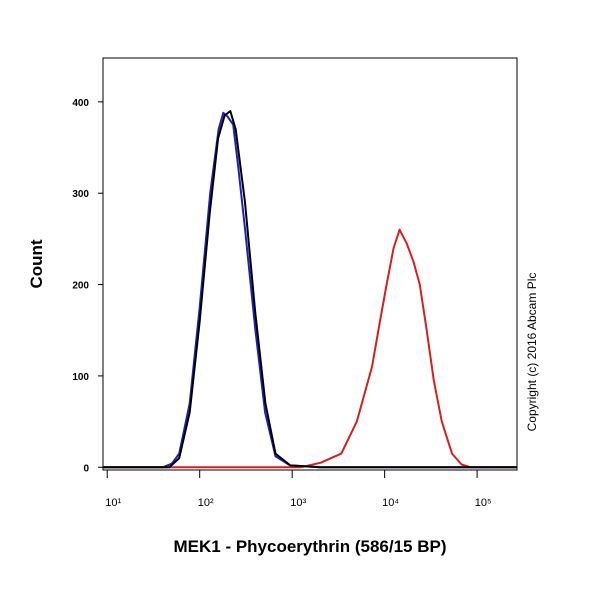 The image size is (600, 605). Describe the element at coordinates (298, 503) in the screenshot. I see `x-tick-label: 10³` at that location.